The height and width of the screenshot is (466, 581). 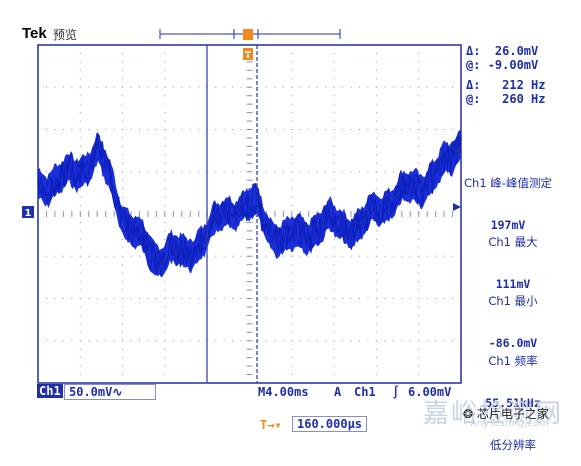 What do you see at coordinates (110, 392) in the screenshot?
I see `volts-div-readout: 50.0mV∿` at bounding box center [110, 392].